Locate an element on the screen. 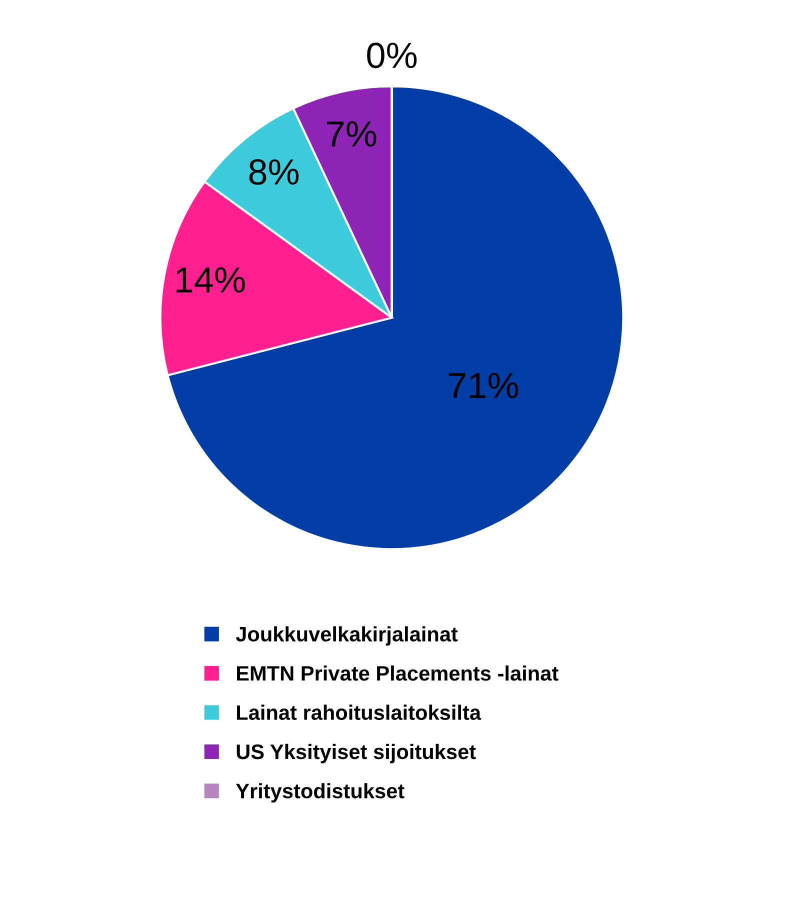 The width and height of the screenshot is (800, 900). legend-label: Joukkuvelkakirjalainat is located at coordinates (347, 636).